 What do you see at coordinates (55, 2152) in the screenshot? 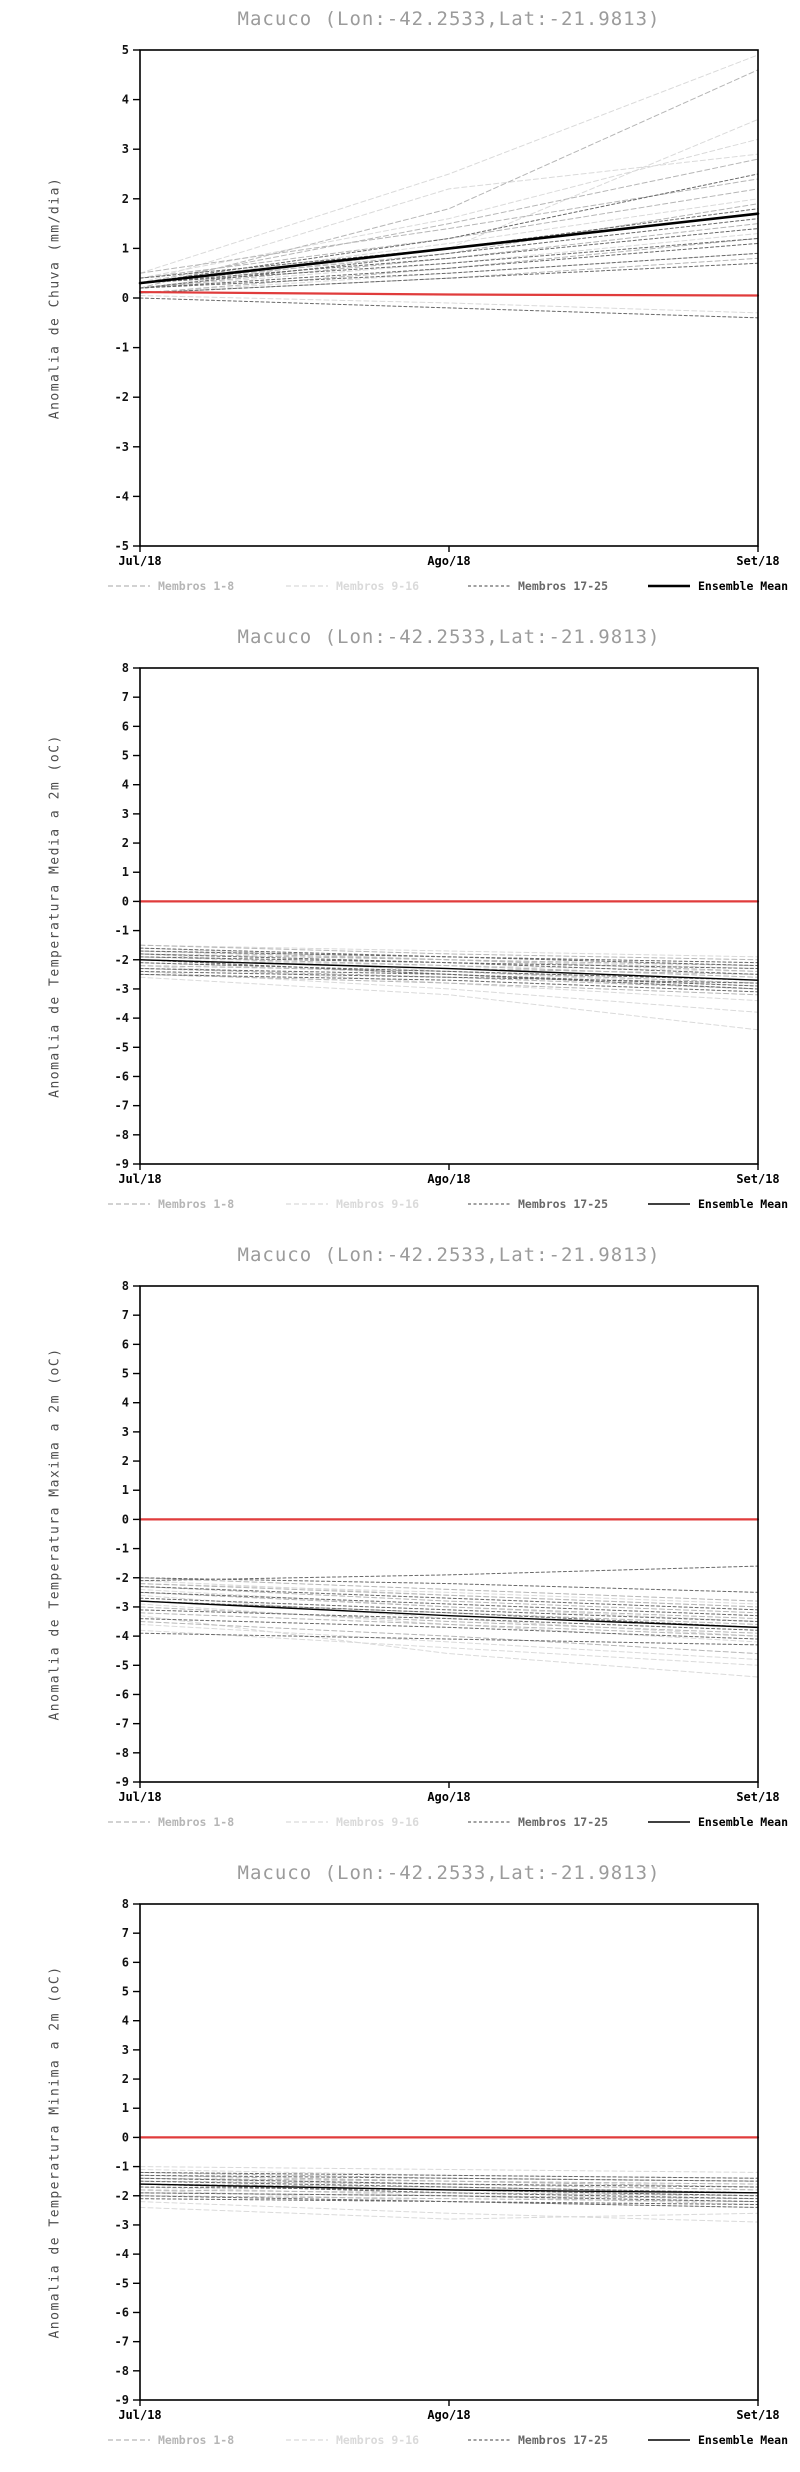
I see `y-axis-label: Anomalia de Temperatura Minima a 2m (oC)` at bounding box center [55, 2152].